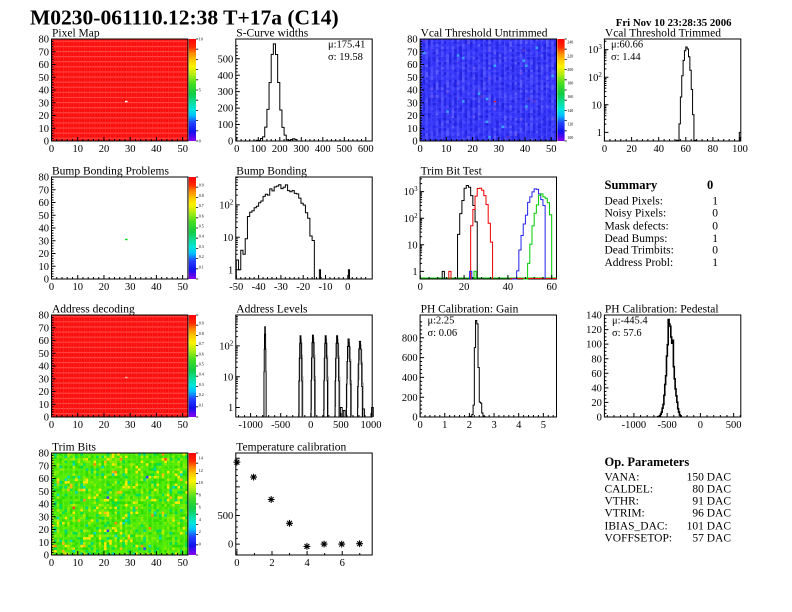 Image resolution: width=792 pixels, height=612 pixels. Describe the element at coordinates (280, 425) in the screenshot. I see `svg-text: -500` at that location.